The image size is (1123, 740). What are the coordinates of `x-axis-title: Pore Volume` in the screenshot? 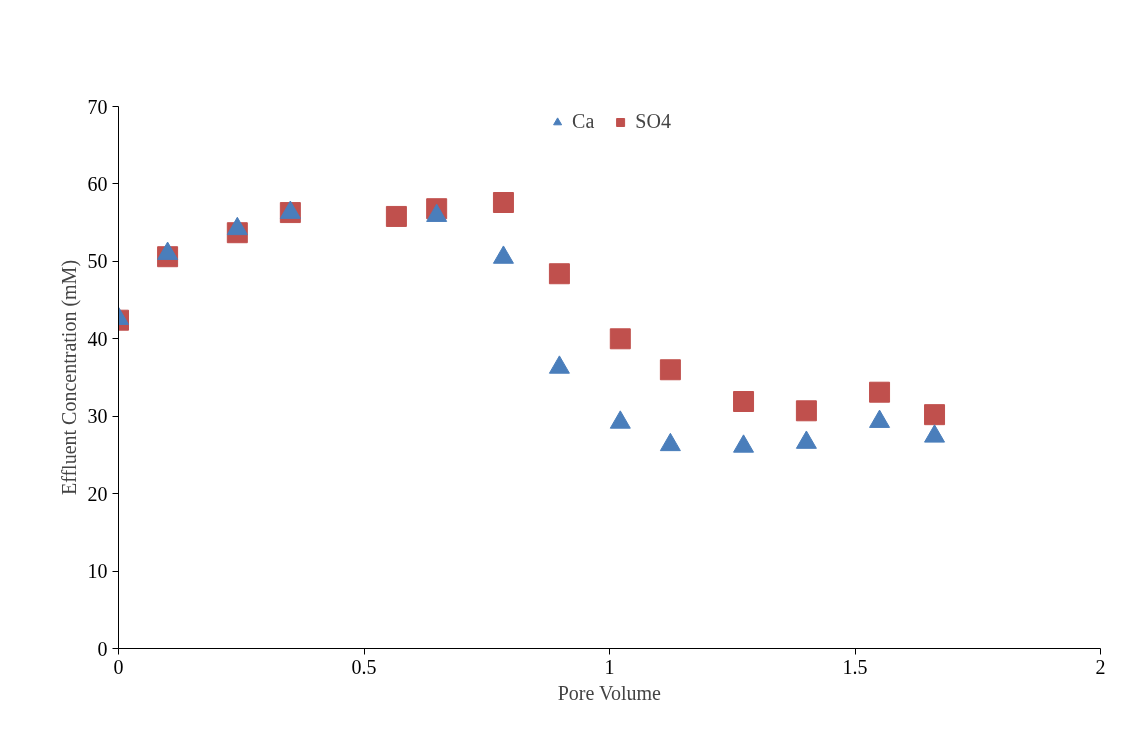 It's located at (609, 692).